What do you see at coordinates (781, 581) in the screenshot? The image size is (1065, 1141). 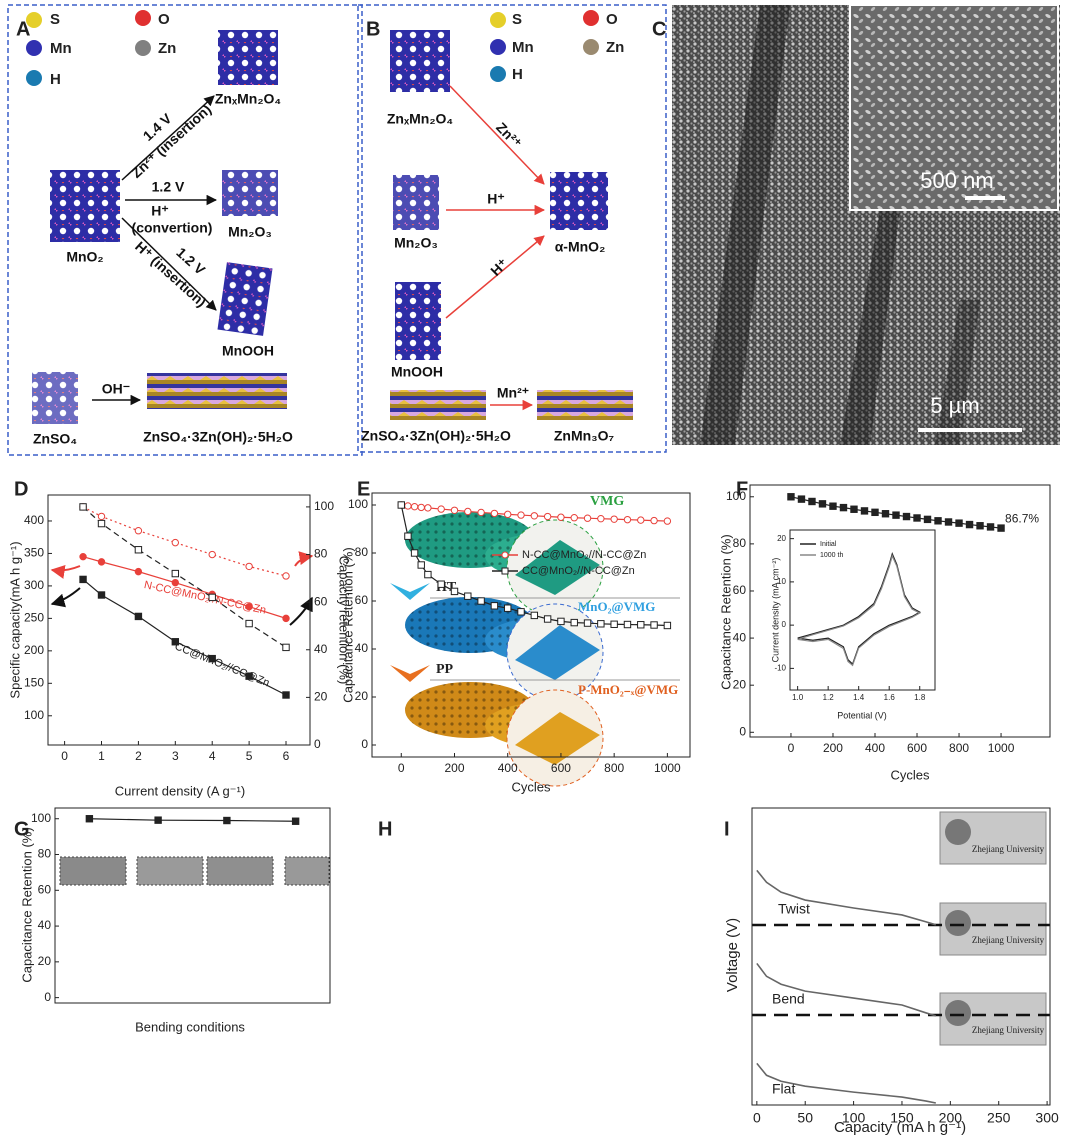 I see `y-tick-label: 10` at bounding box center [781, 581].